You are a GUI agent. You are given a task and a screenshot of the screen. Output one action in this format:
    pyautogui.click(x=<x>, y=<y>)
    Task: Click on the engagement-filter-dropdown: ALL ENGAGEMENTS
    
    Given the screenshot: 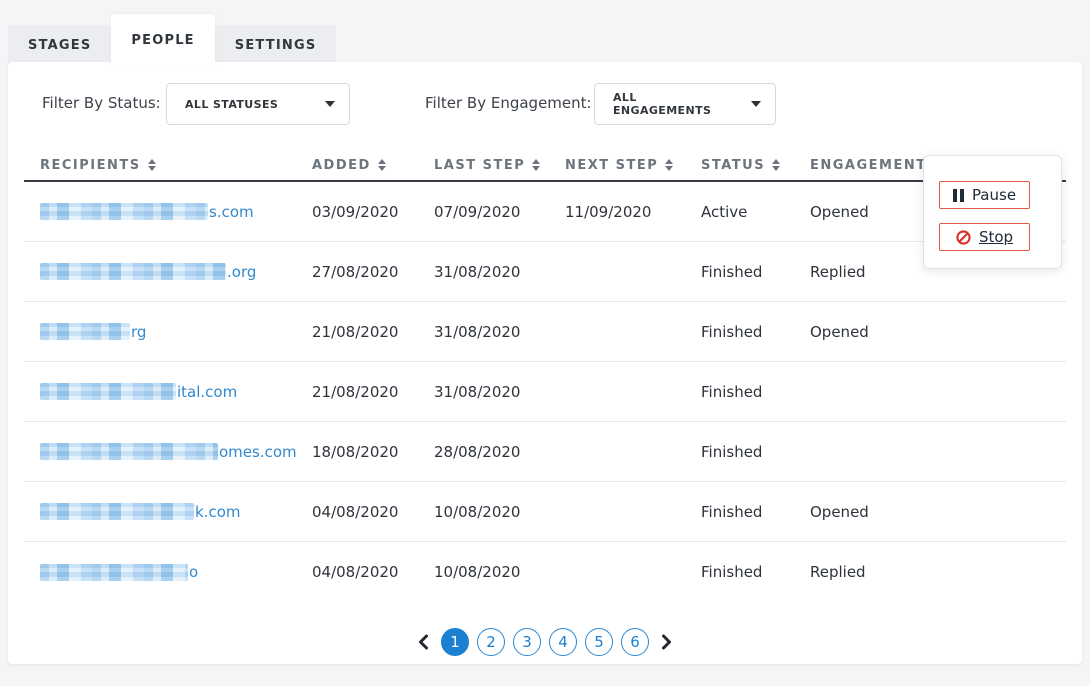 What is the action you would take?
    pyautogui.click(x=685, y=104)
    